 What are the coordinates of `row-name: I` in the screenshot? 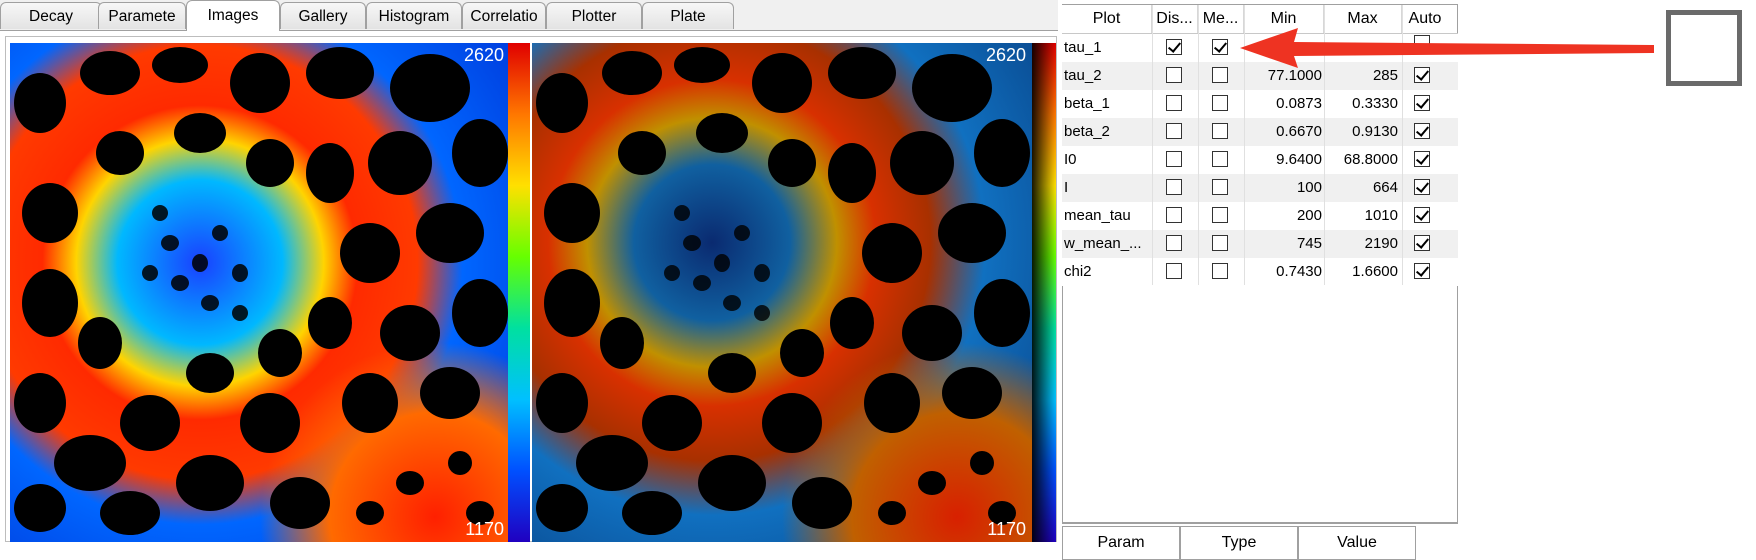 It's located at (1066, 187).